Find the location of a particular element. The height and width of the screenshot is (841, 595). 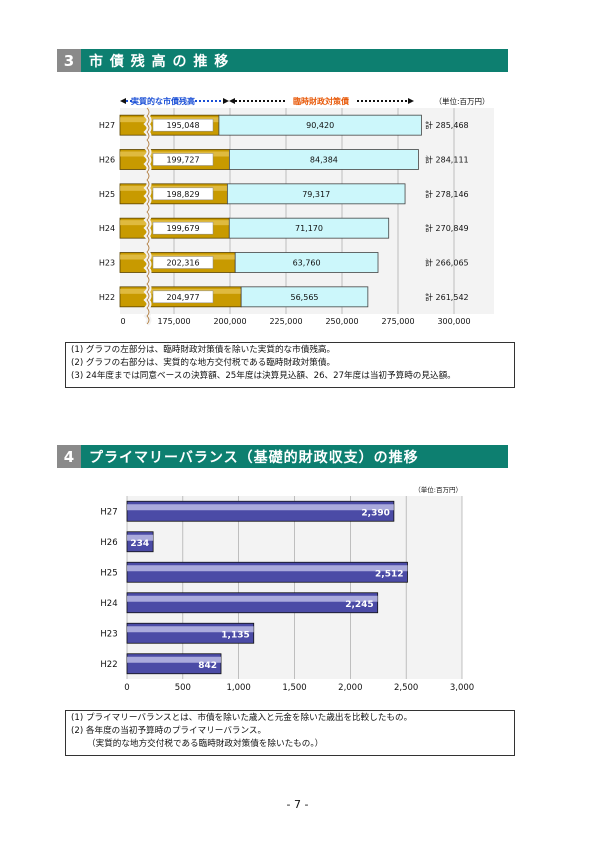

chart2-category-label: H22 is located at coordinates (108, 665).